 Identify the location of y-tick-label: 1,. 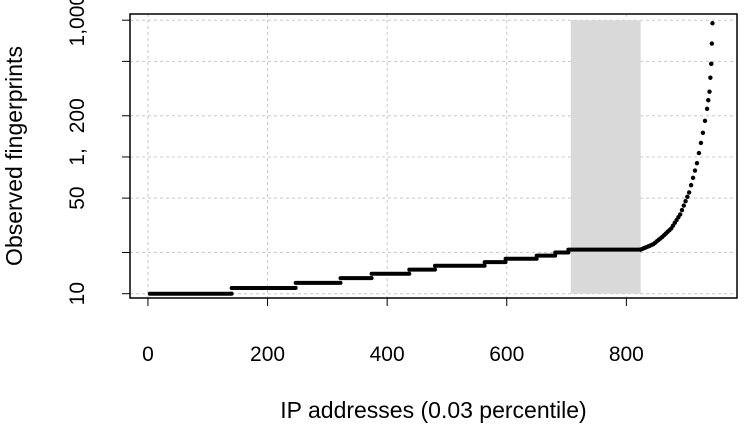
(77, 157).